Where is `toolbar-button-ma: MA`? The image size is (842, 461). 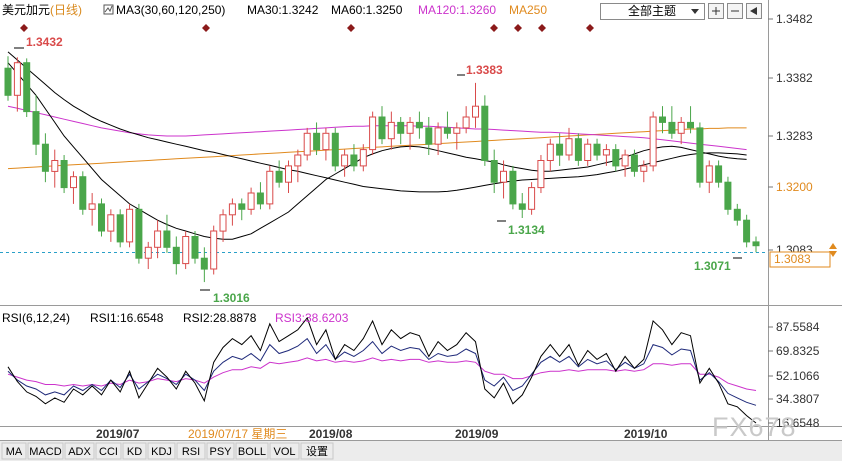 toolbar-button-ma: MA is located at coordinates (14, 451).